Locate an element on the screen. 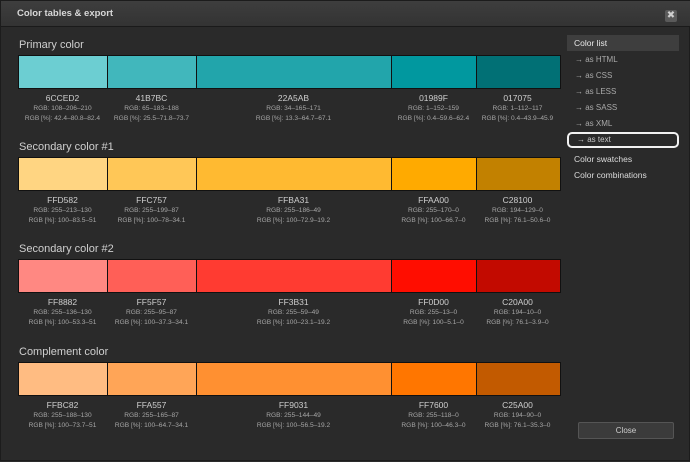  export-as-html: → as HTML is located at coordinates (596, 59).